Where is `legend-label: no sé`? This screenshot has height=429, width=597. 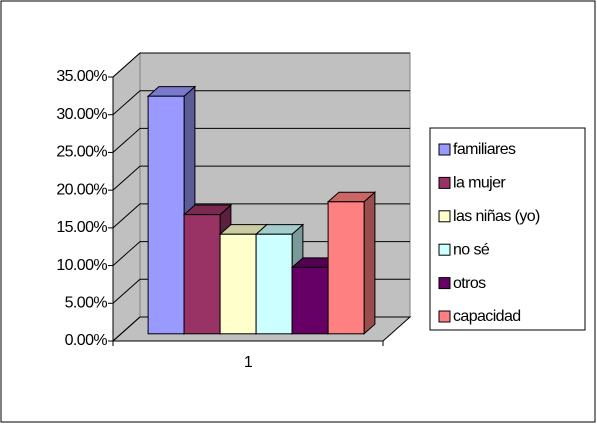
legend-label: no sé is located at coordinates (471, 249).